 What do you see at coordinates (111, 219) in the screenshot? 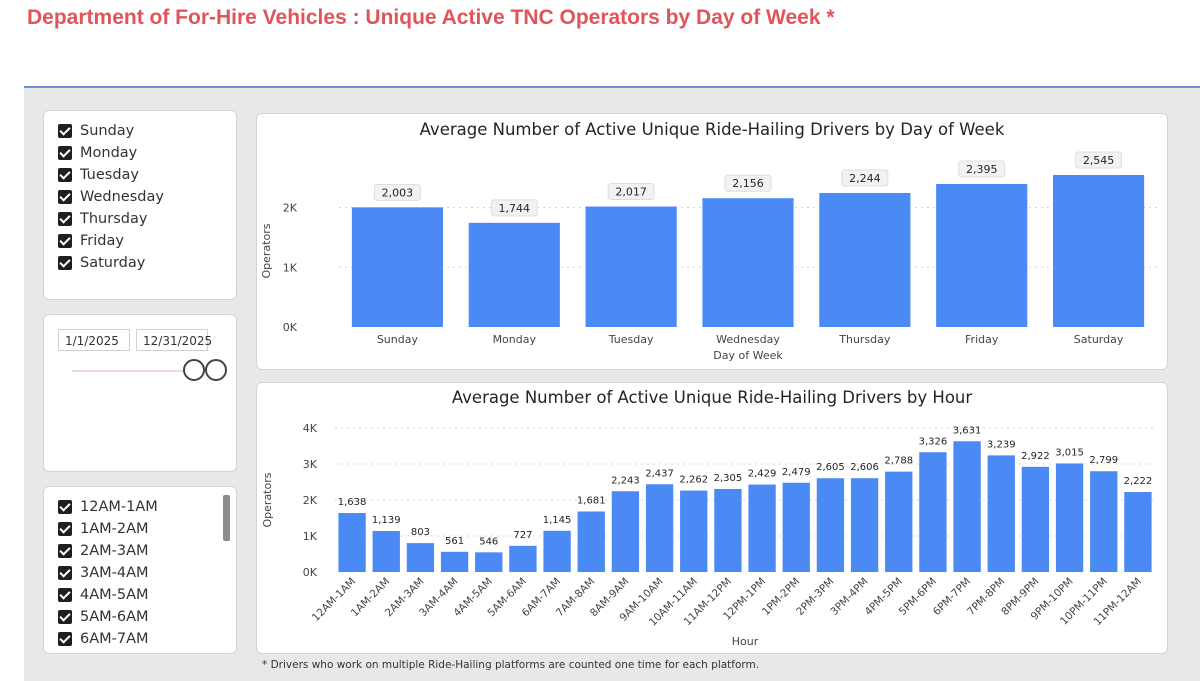
I see `day-item-thursday: Thursday` at bounding box center [111, 219].